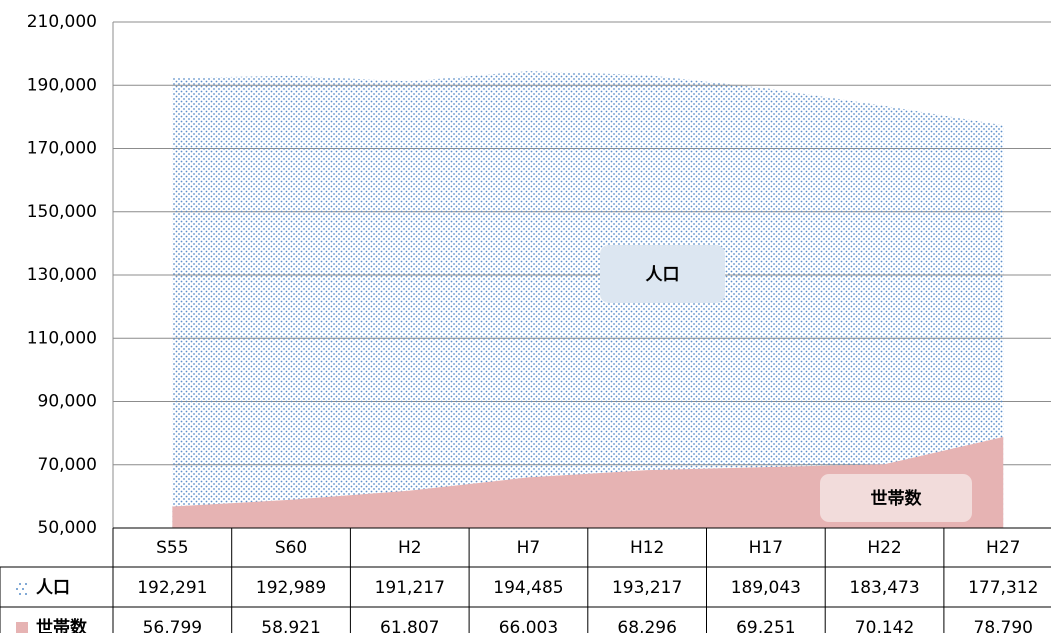 The width and height of the screenshot is (1051, 633). What do you see at coordinates (172, 548) in the screenshot?
I see `x-tick-label: S55` at bounding box center [172, 548].